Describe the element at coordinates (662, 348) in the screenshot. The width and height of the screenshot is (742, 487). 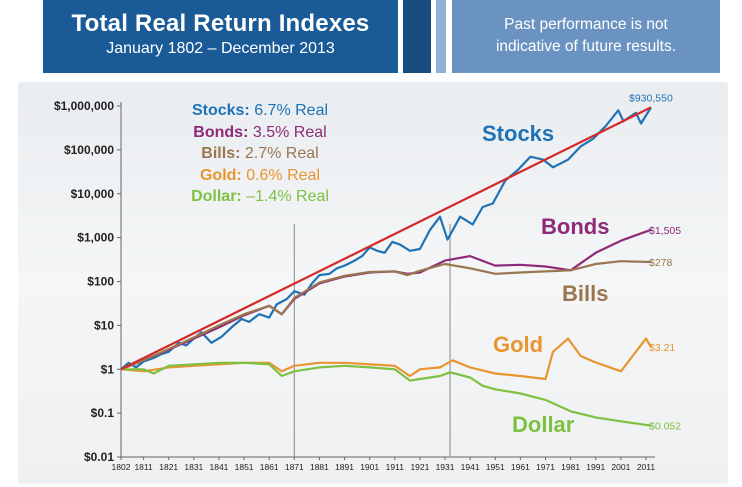
I see `series-end-label-gold: $3.21` at that location.